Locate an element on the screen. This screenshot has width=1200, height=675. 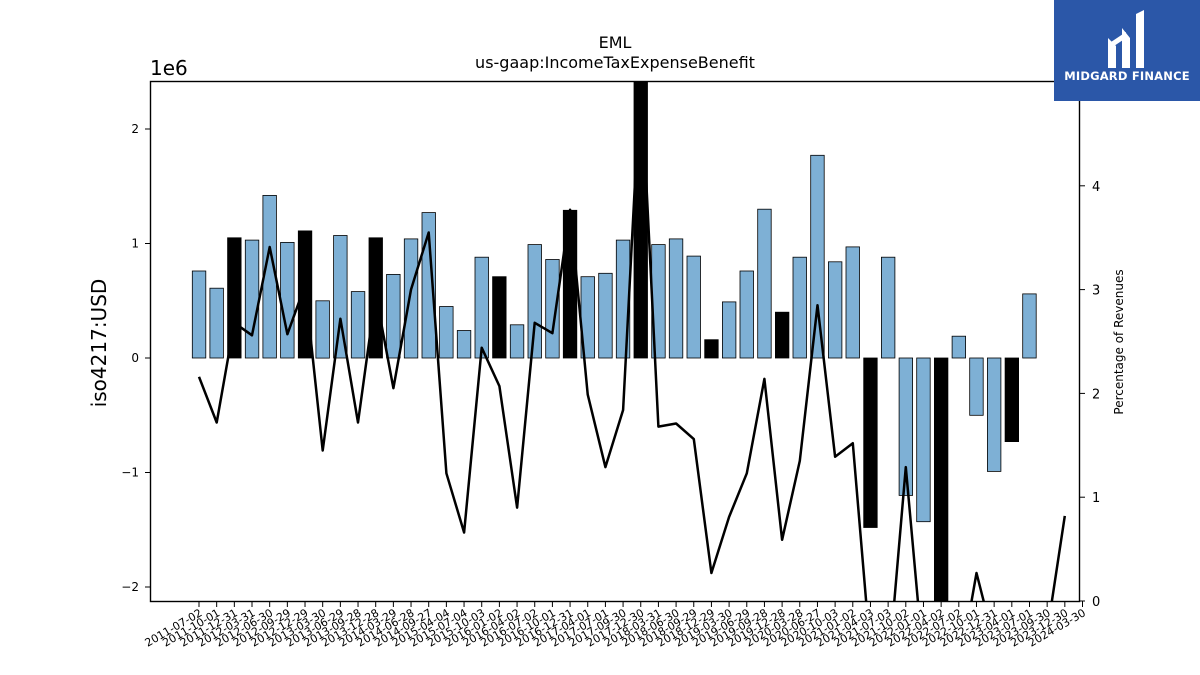
y2-tick-label: 4 is located at coordinates (1096, 187).